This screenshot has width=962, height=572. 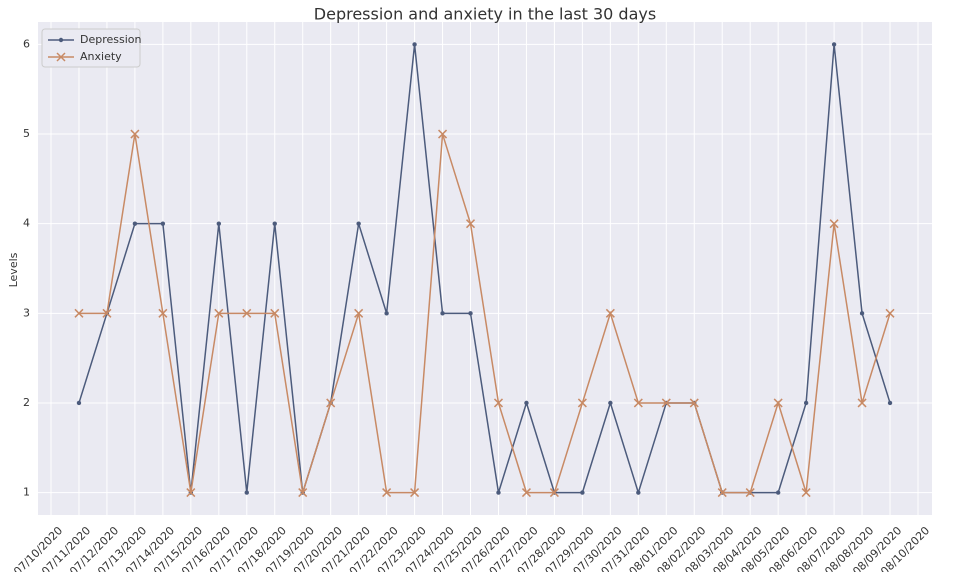 What do you see at coordinates (26, 312) in the screenshot?
I see `y-tick-label: 3` at bounding box center [26, 312].